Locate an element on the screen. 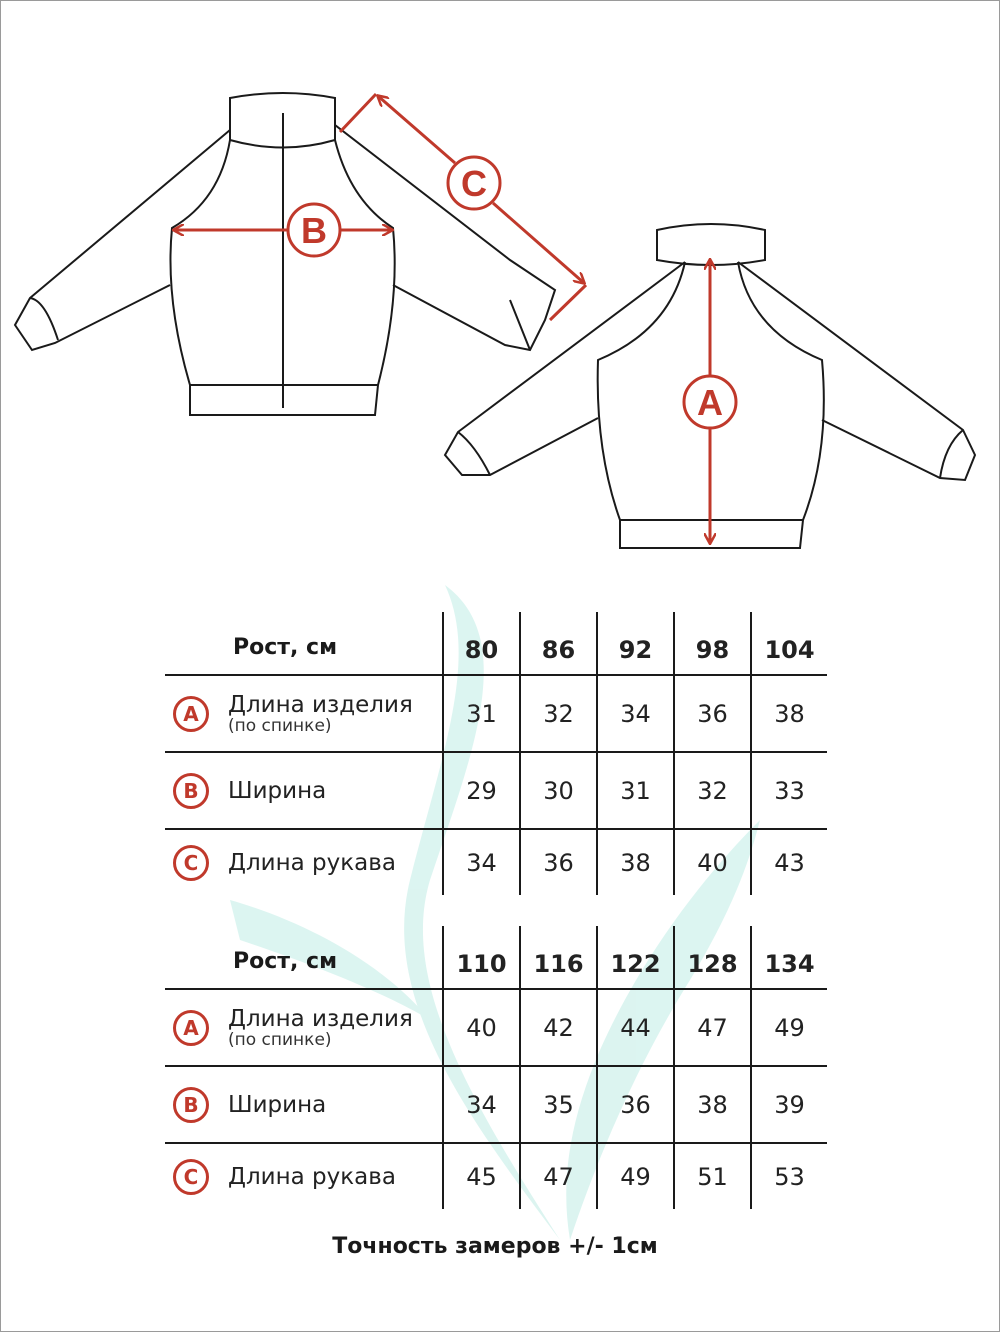 Image resolution: width=1000 pixels, height=1332 pixels. table-row: C Длина рукава 34 36 38 40 43 is located at coordinates (496, 862).